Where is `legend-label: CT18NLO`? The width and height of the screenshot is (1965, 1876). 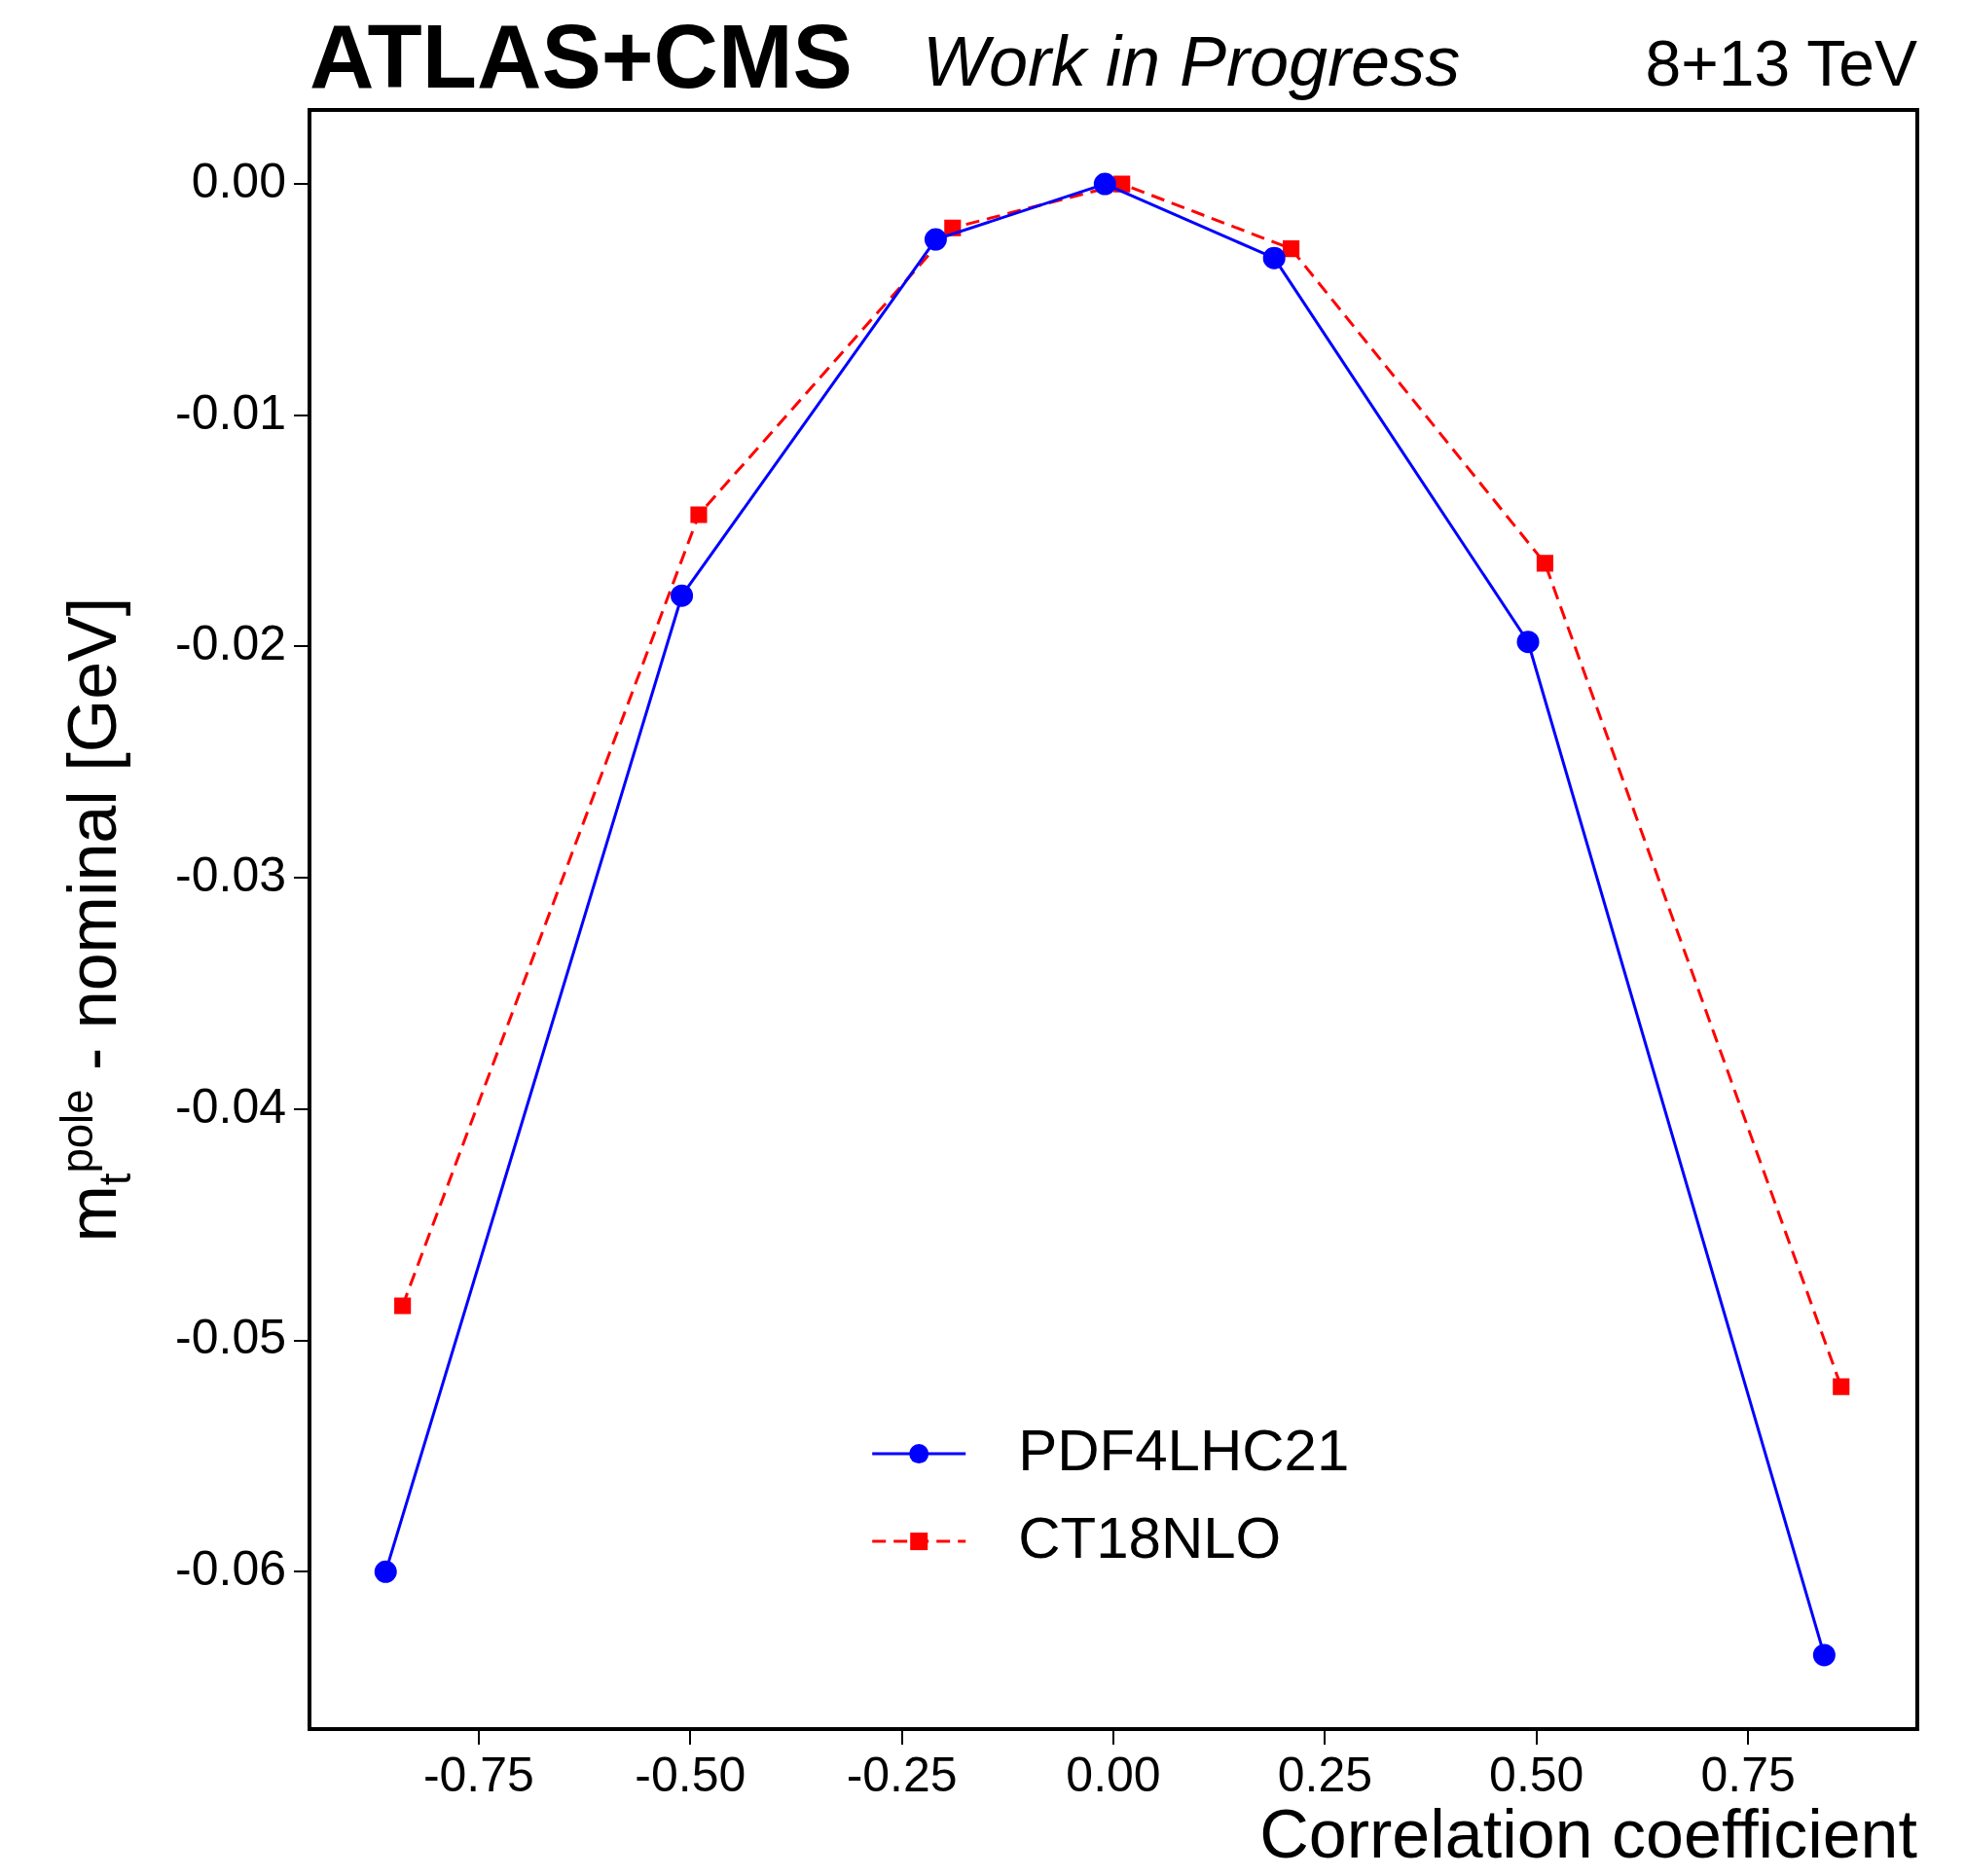
legend-label: CT18NLO is located at coordinates (1150, 1537).